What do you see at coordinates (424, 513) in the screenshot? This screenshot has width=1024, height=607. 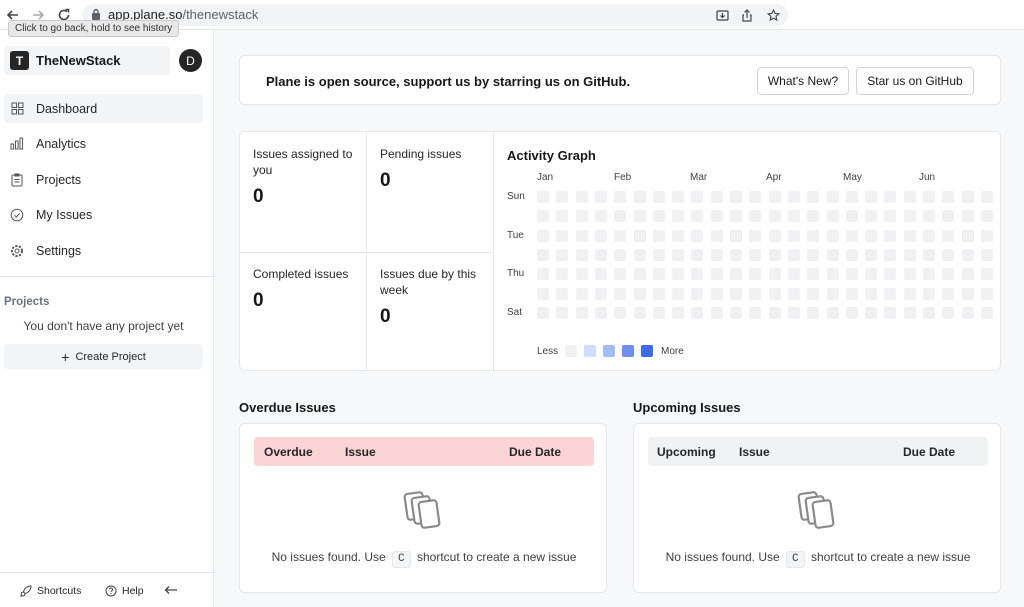 I see `stacked-layers-icon` at bounding box center [424, 513].